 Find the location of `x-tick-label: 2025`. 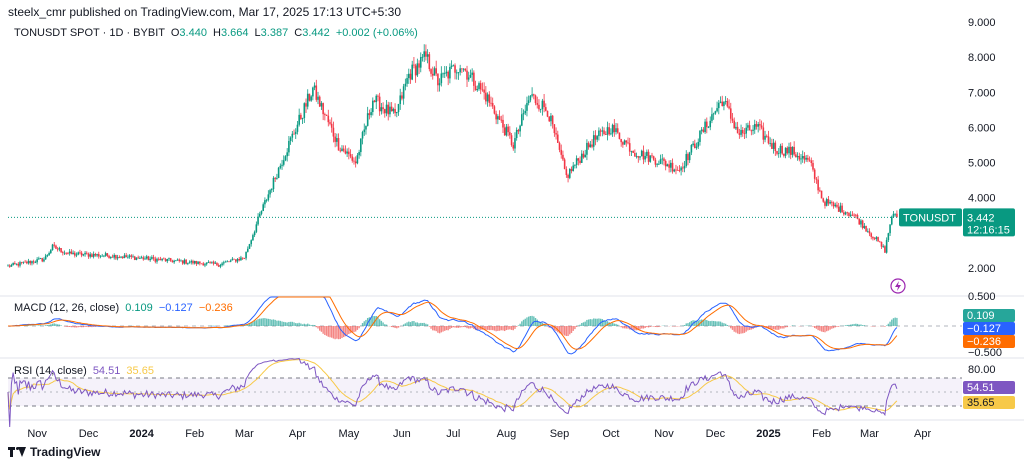

x-tick-label: 2025 is located at coordinates (768, 434).